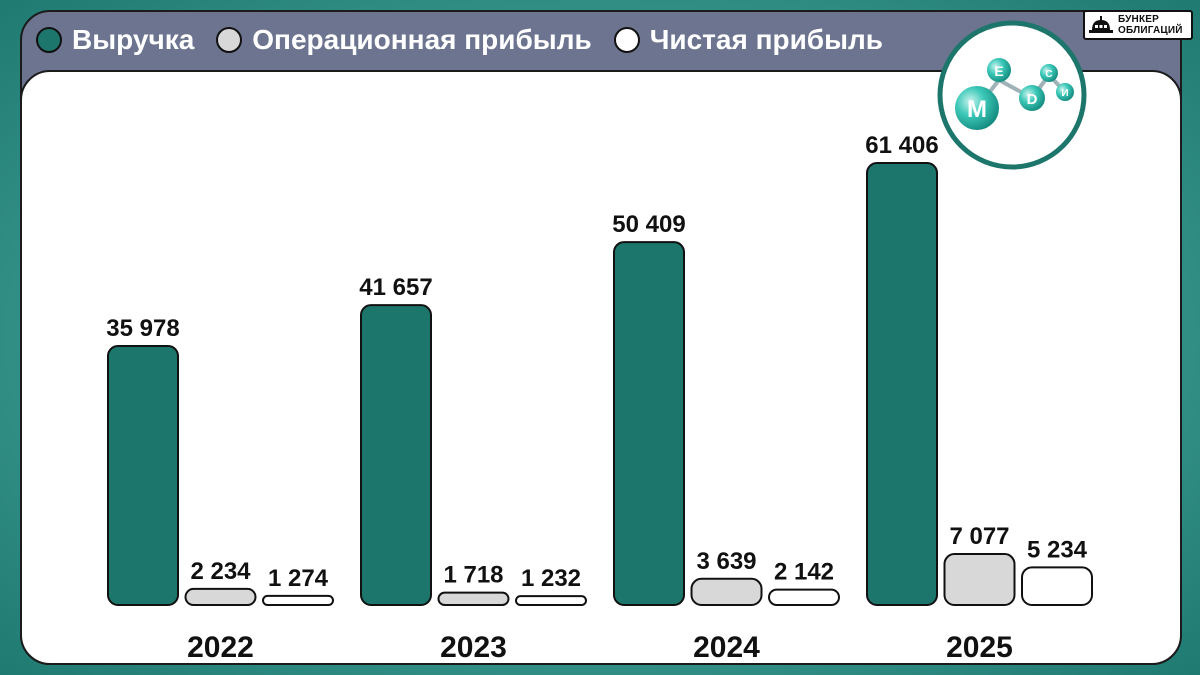 This screenshot has width=1200, height=675. I want to click on brand-badge: БУНКЕР ОБЛИГАЦИЙ, so click(1138, 25).